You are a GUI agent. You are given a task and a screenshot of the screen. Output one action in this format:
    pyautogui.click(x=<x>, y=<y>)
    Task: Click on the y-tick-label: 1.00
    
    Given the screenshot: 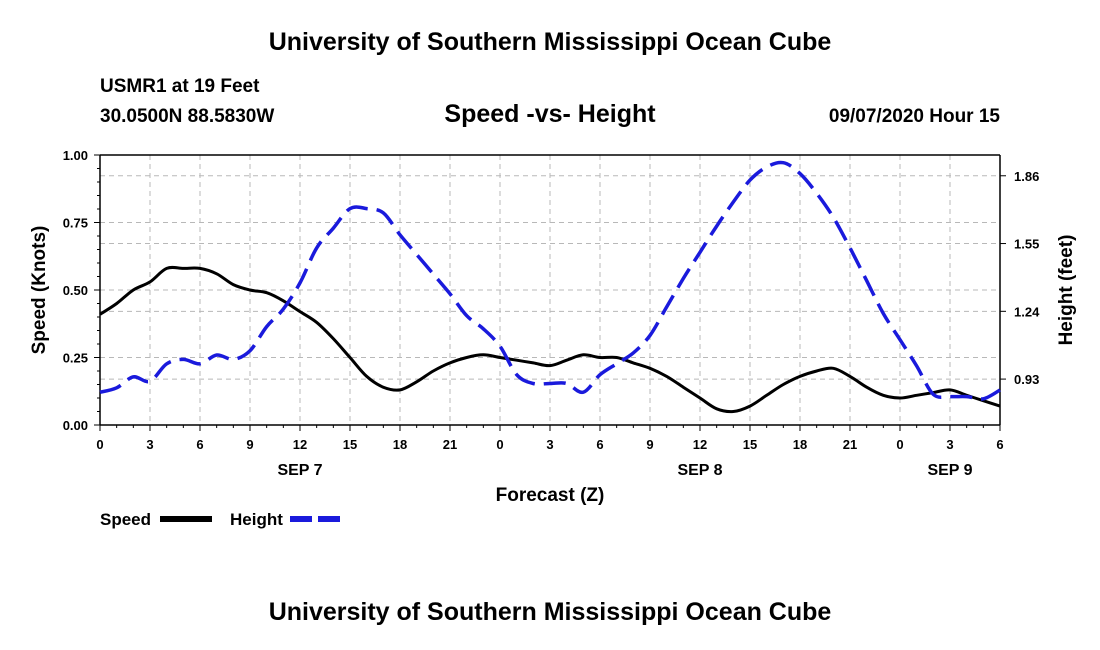 What is the action you would take?
    pyautogui.click(x=75, y=155)
    